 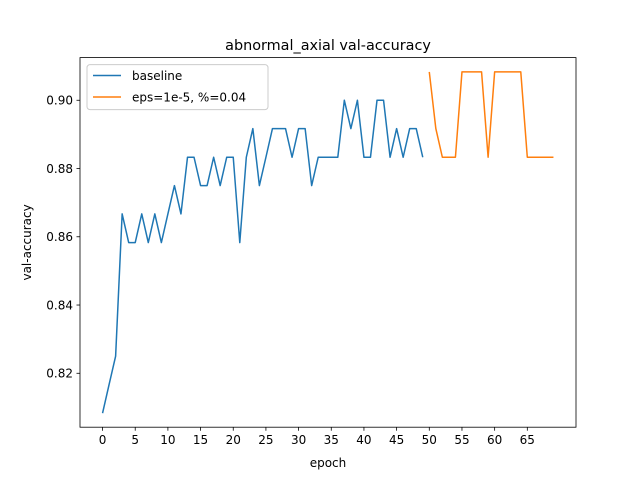 I want to click on x-axis-ticks: 0 5 10 15 20 25 30 35 40 45 50 55 60 65, so click(x=317, y=437).